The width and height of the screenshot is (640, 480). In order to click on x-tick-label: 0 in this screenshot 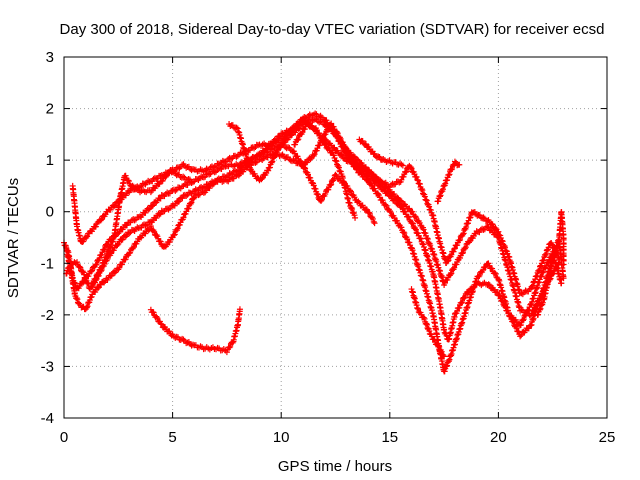, I will do `click(64, 437)`.